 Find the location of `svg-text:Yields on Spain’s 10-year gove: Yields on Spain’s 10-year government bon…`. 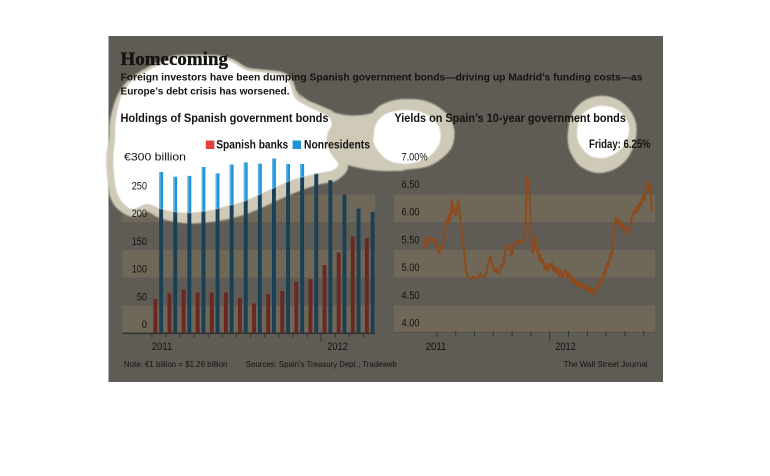

svg-text:Yields on Spain’s 10-year gove: Yields on Spain’s 10-year government bon… is located at coordinates (510, 118).